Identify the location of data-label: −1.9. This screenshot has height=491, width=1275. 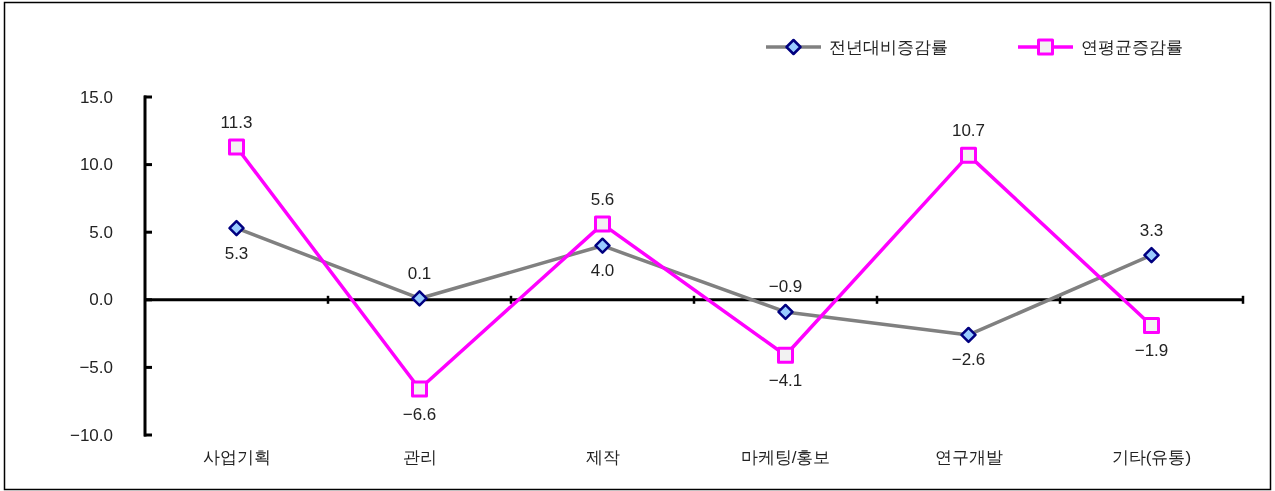
(1151, 350).